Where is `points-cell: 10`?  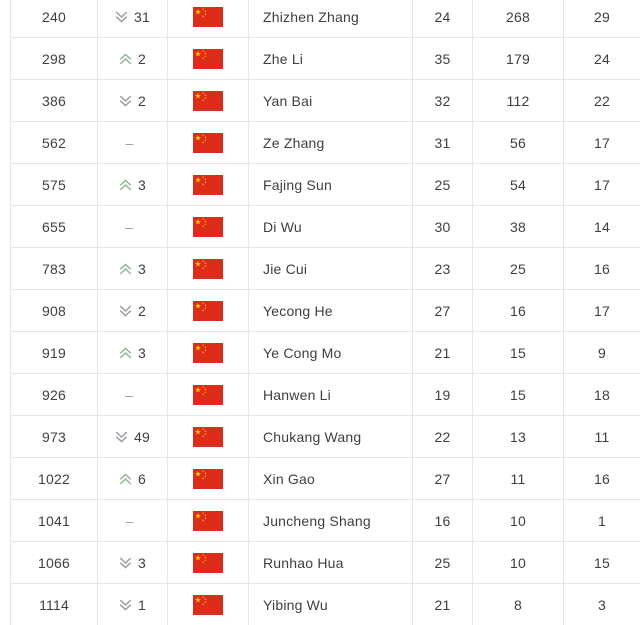 points-cell: 10 is located at coordinates (518, 562).